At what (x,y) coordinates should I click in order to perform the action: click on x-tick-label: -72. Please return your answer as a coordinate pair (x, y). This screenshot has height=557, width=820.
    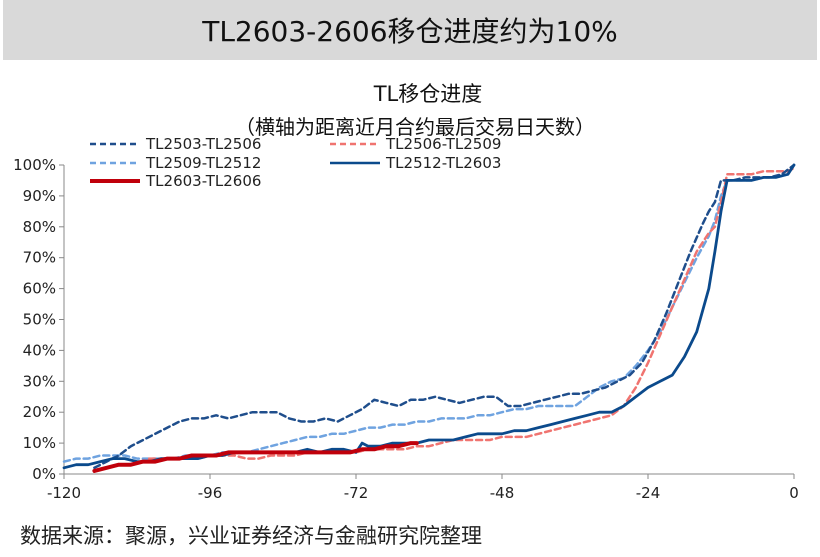
    Looking at the image, I should click on (356, 493).